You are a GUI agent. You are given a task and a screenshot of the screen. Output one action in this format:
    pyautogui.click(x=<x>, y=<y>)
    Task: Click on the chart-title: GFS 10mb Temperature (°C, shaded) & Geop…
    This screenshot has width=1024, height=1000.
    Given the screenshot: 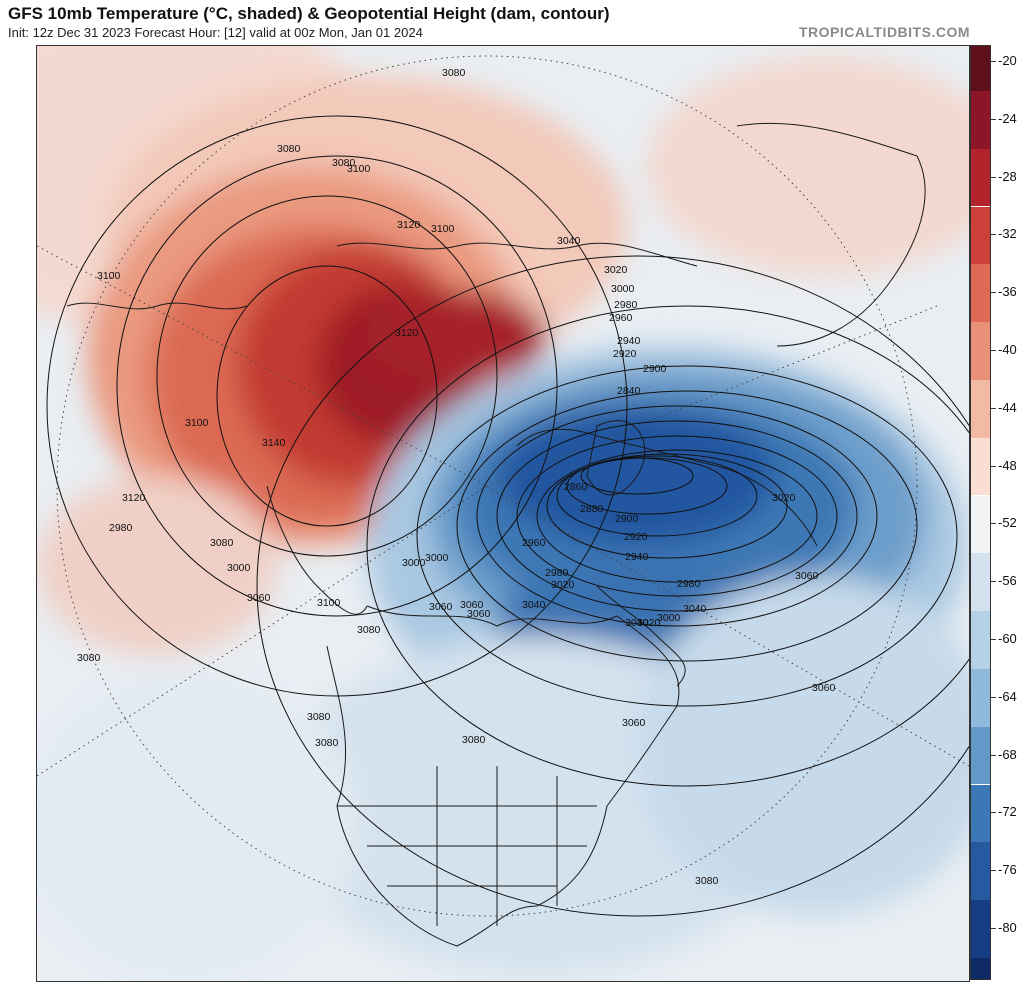 What is the action you would take?
    pyautogui.click(x=309, y=13)
    